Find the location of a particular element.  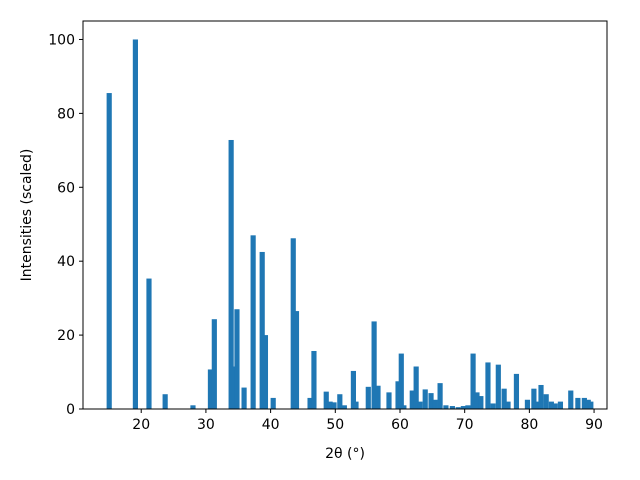

x-tick-label: 30 is located at coordinates (206, 425).